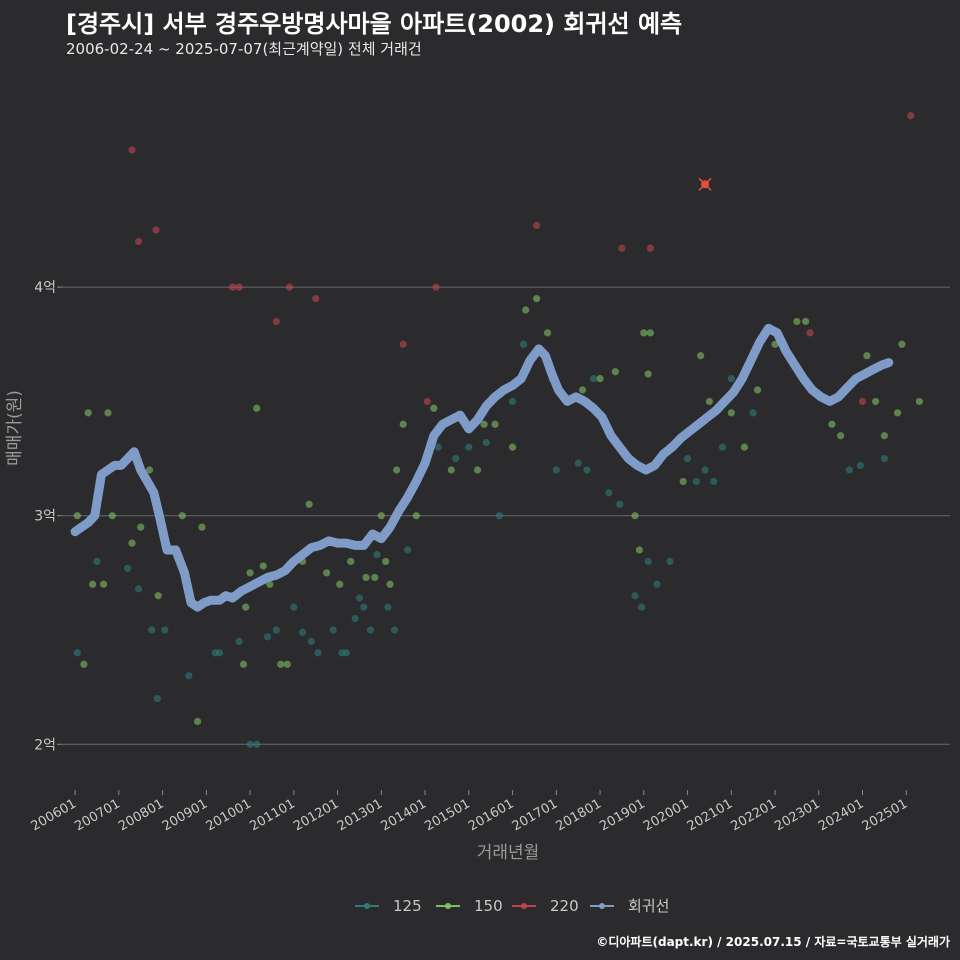 This screenshot has height=960, width=960. I want to click on chart-title: [경주시] 서부 경주우방명사마을 아파트(2002) 회귀선 예측, so click(374, 24).